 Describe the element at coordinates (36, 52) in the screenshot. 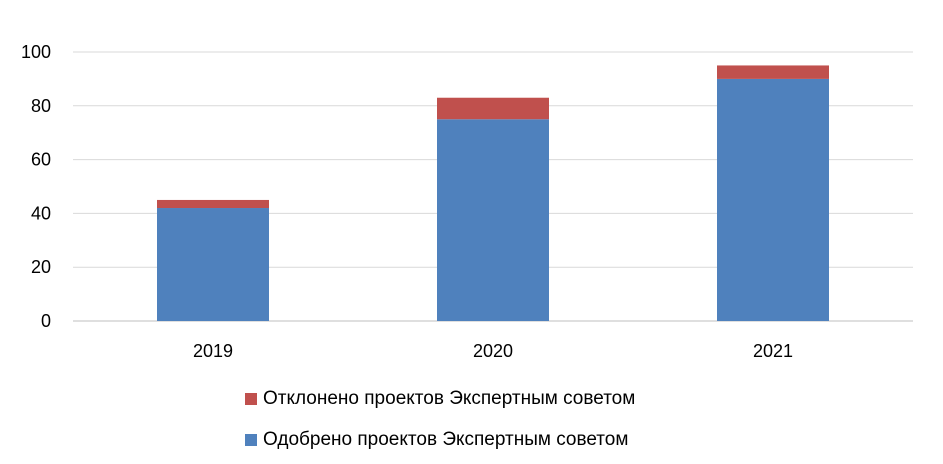

I see `y-tick-label: 100` at that location.